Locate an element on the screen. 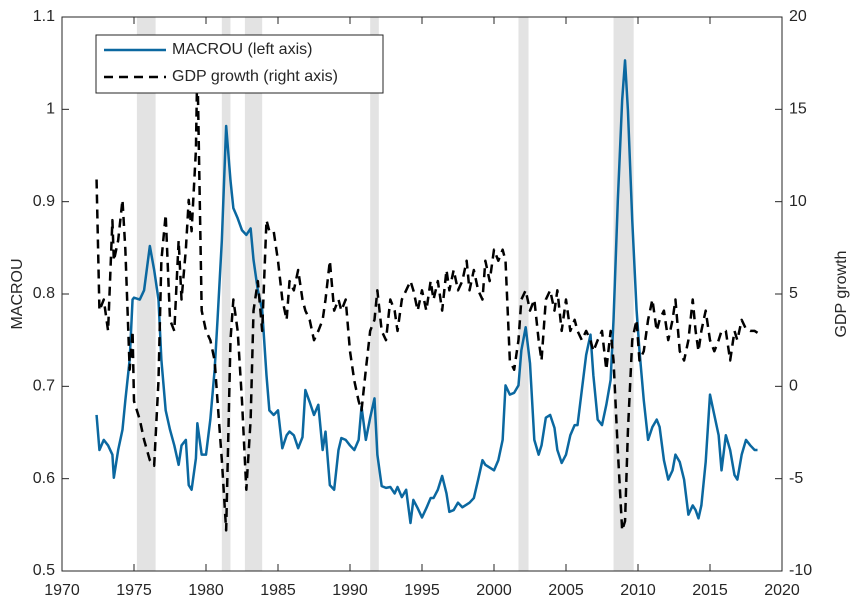 This screenshot has width=858, height=609. y2-tick-label: 0 is located at coordinates (793, 386).